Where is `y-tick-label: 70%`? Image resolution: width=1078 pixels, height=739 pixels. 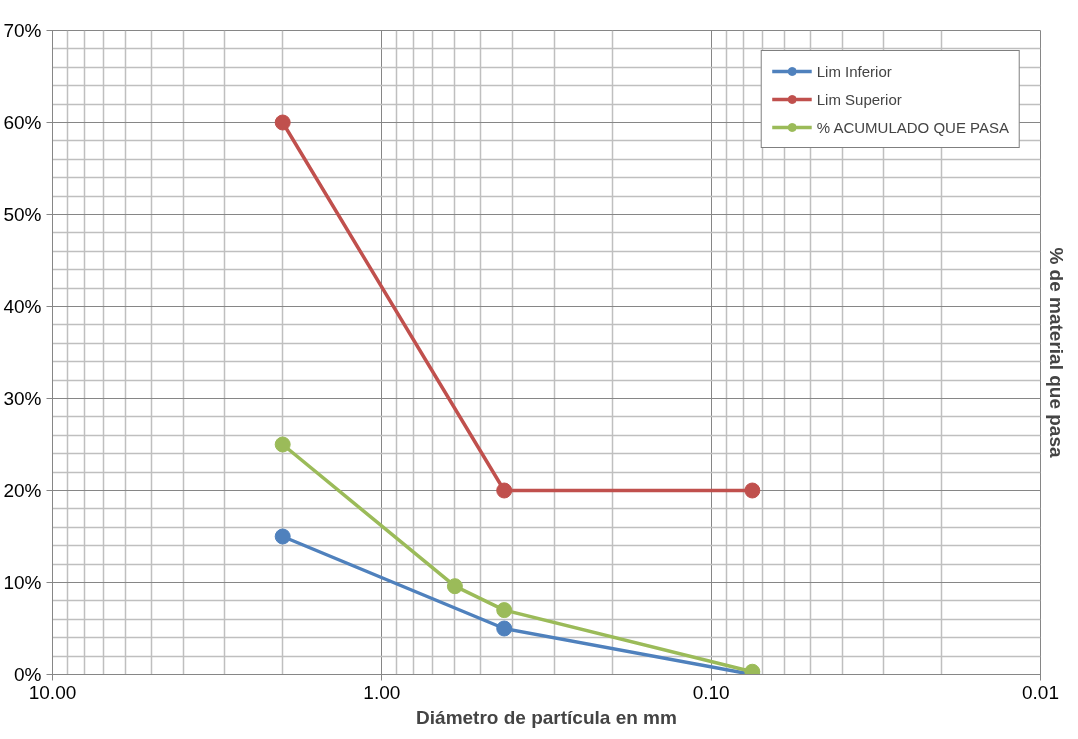
y-tick-label: 70% is located at coordinates (22, 30).